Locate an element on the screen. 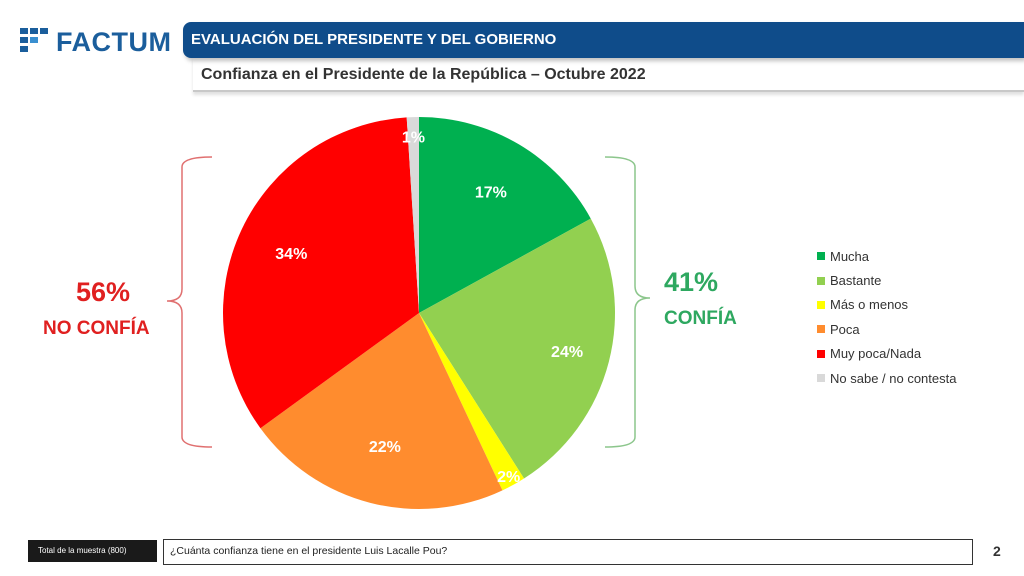  legend-item: Más o menos is located at coordinates (886, 305).